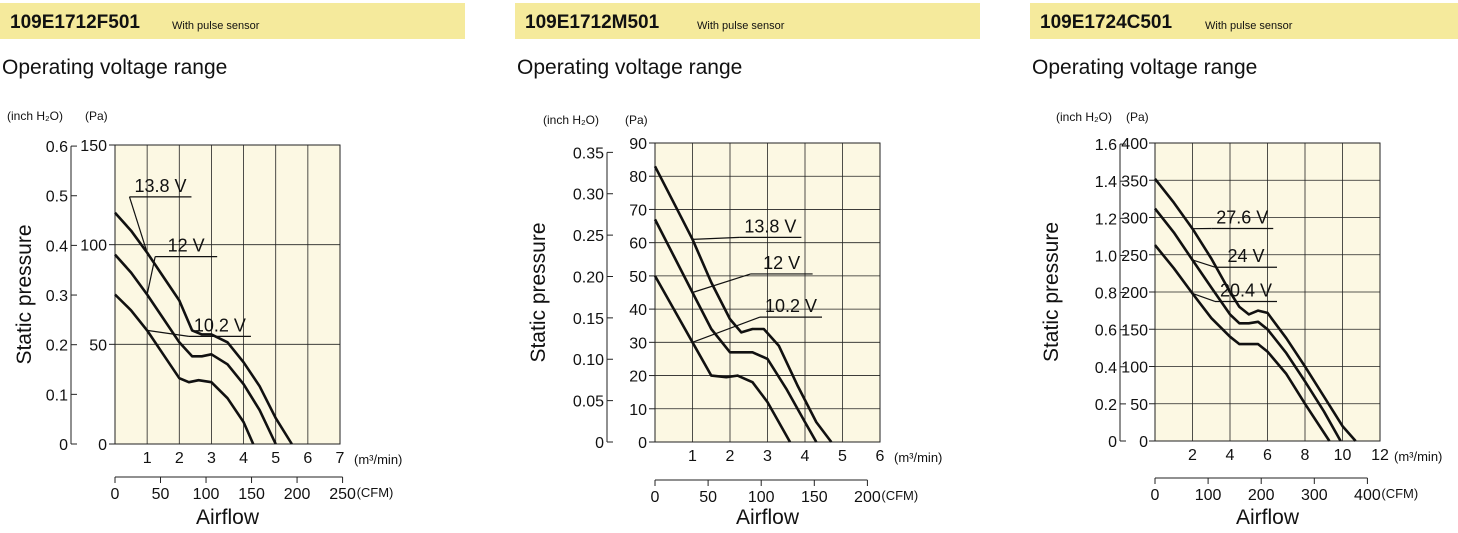 This screenshot has width=1458, height=533. I want to click on model-title: 109E1712F501, so click(75, 22).